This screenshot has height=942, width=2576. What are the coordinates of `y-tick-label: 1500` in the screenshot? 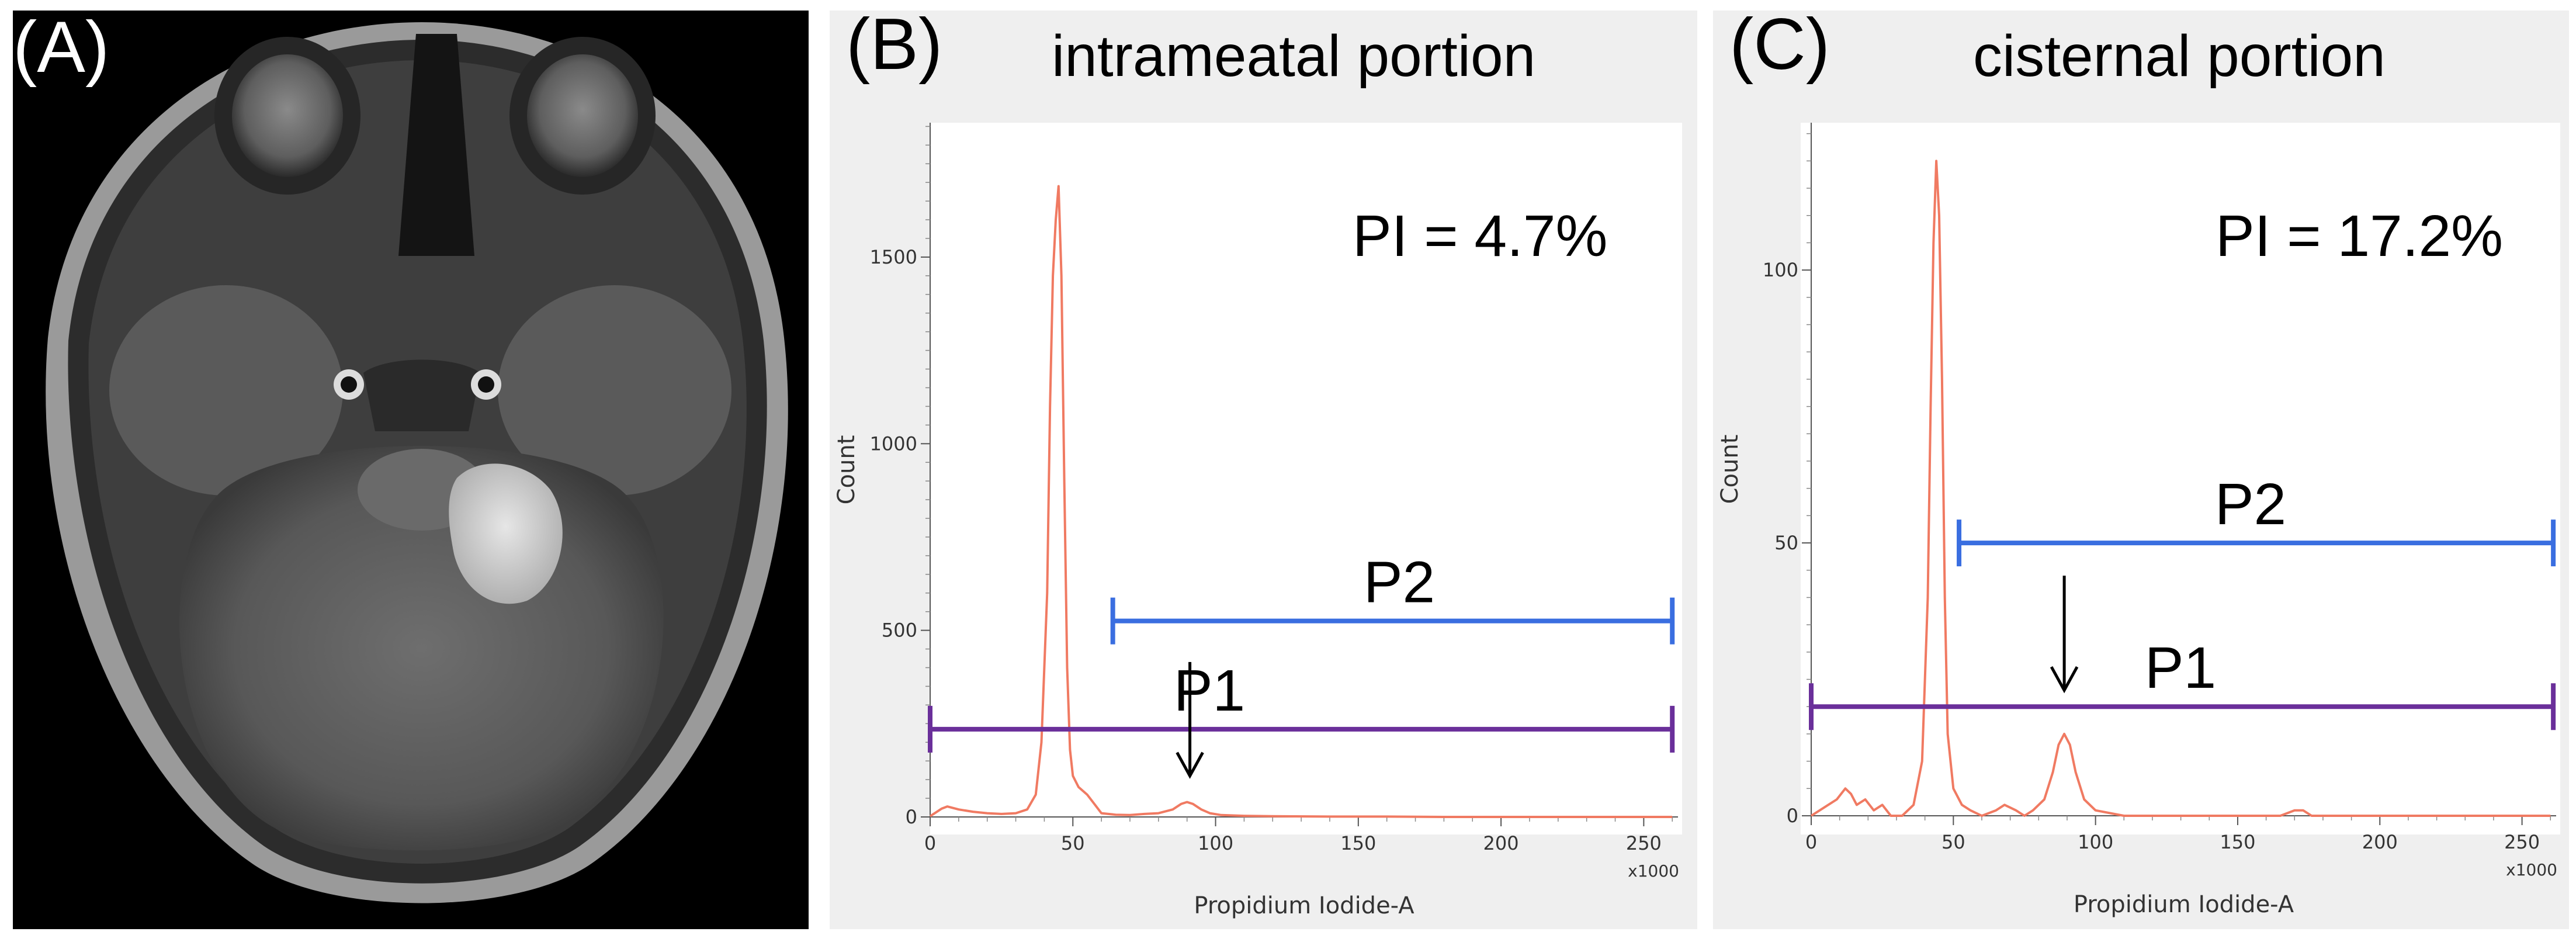 It's located at (893, 257).